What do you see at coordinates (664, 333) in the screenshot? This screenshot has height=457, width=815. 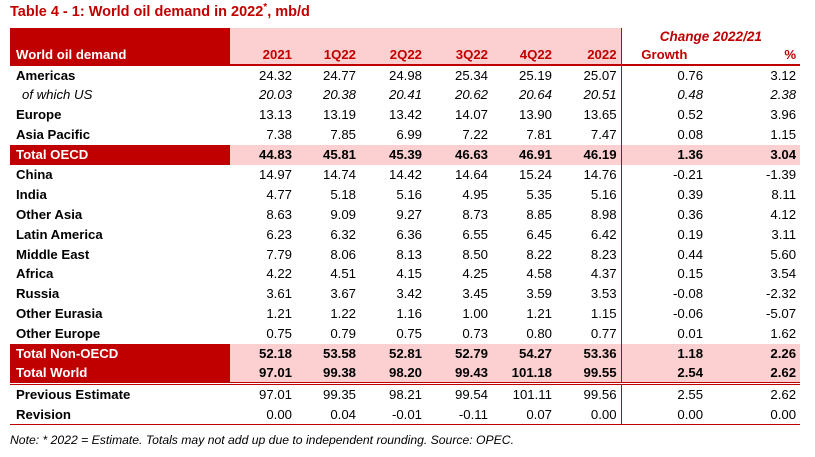 I see `cell-value: 0.01` at bounding box center [664, 333].